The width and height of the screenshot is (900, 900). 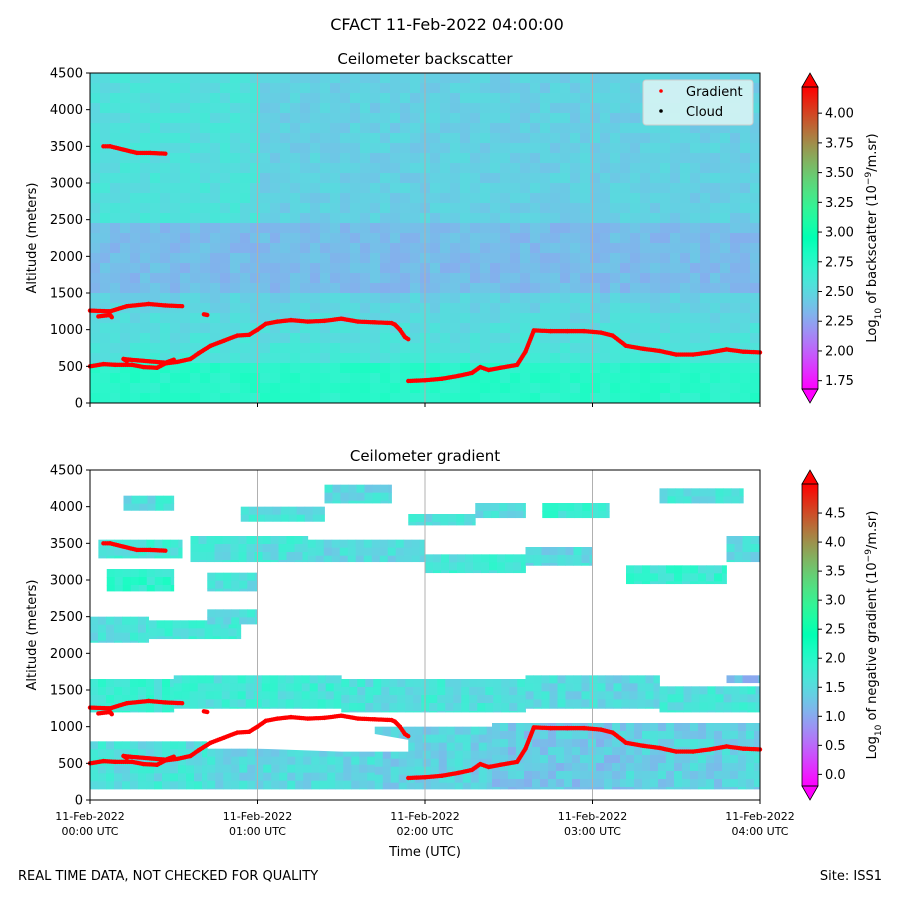 I want to click on x-tick-label: 01:00 UTC, so click(x=257, y=831).